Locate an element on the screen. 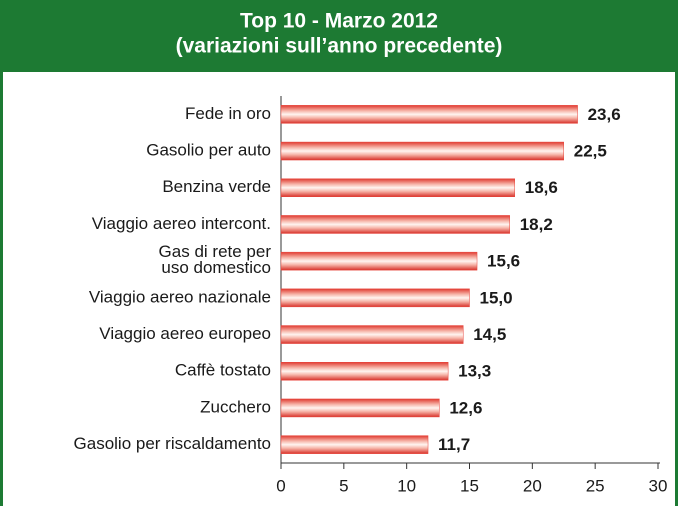 The image size is (678, 506). data-label: 18,6 is located at coordinates (541, 187).